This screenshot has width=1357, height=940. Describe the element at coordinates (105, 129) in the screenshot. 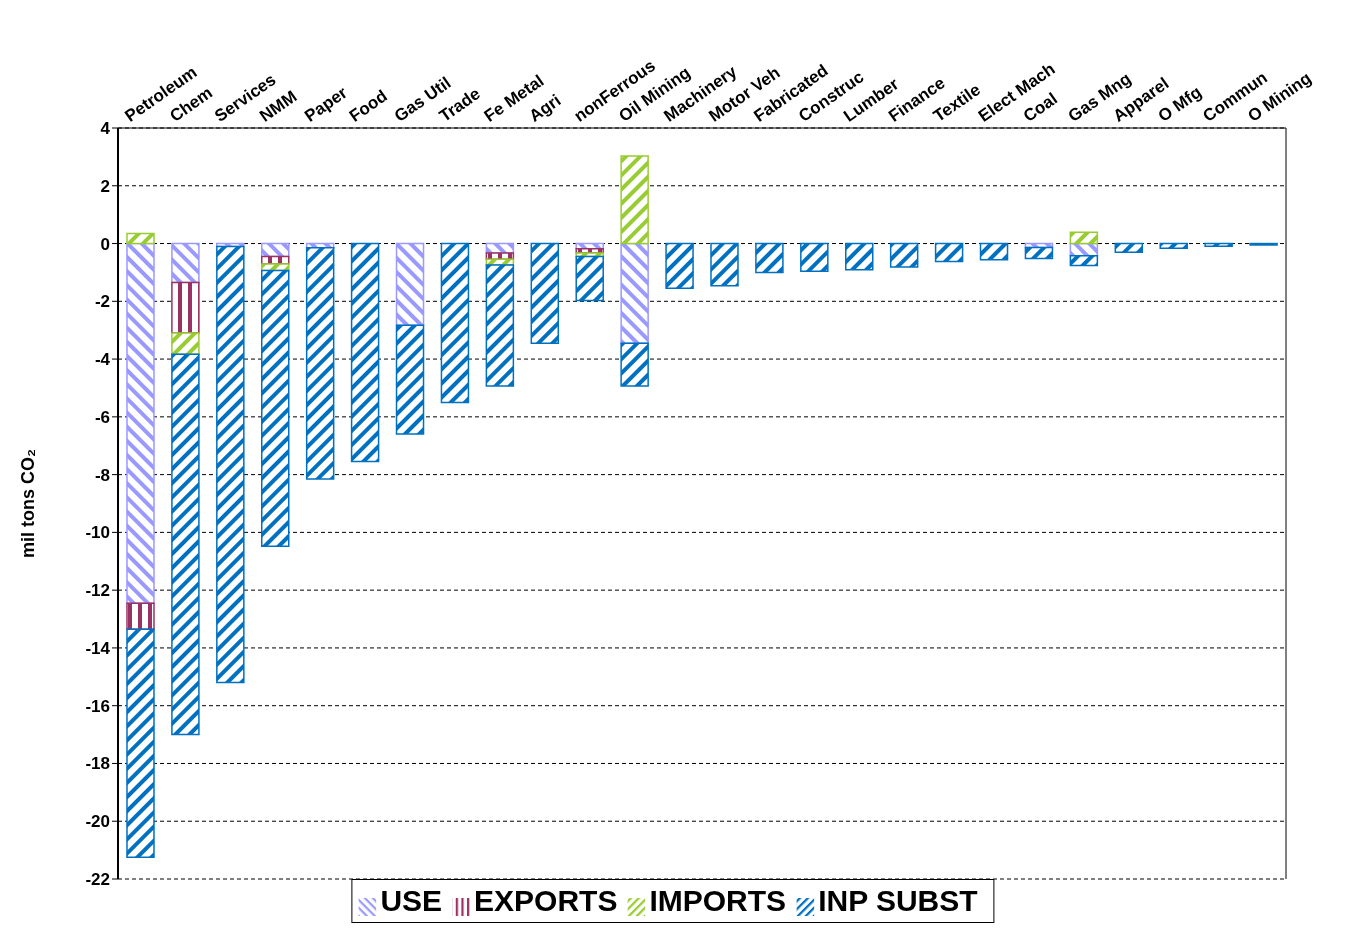

I see `y-tick-label: 4` at that location.